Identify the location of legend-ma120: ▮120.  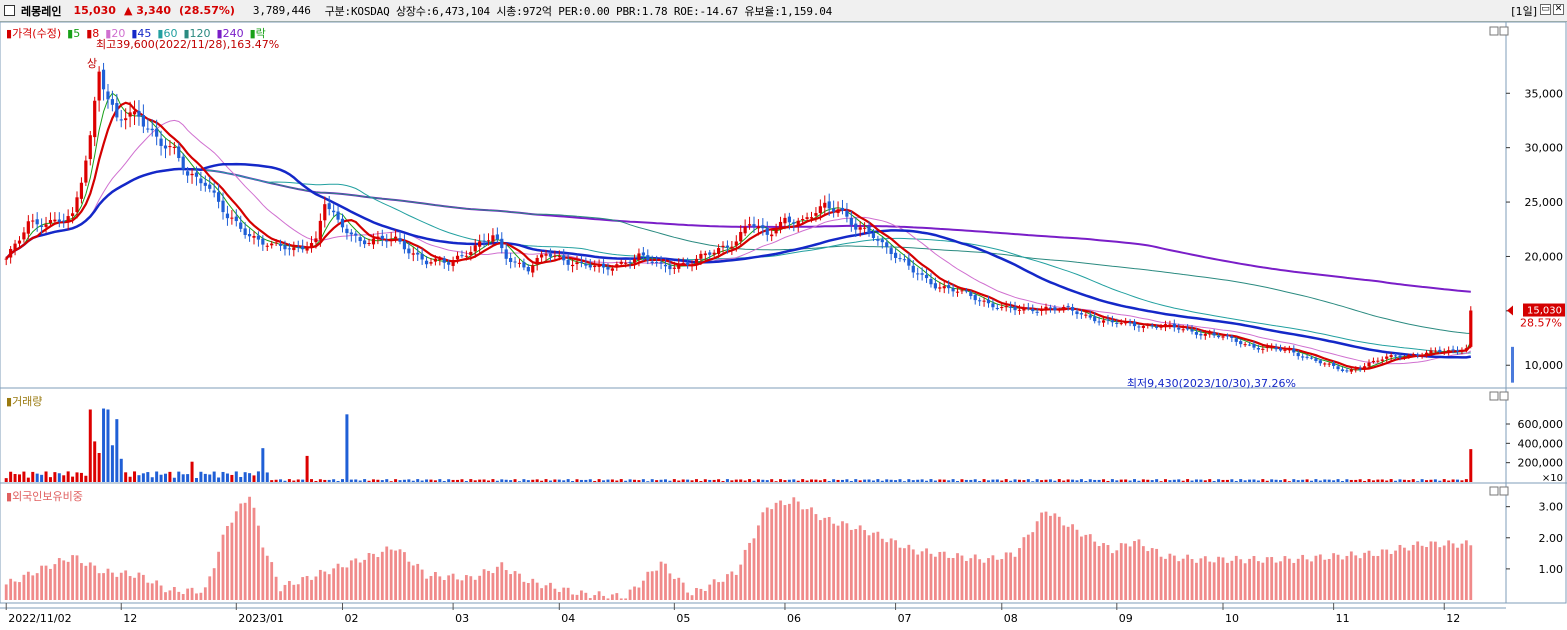
(197, 33).